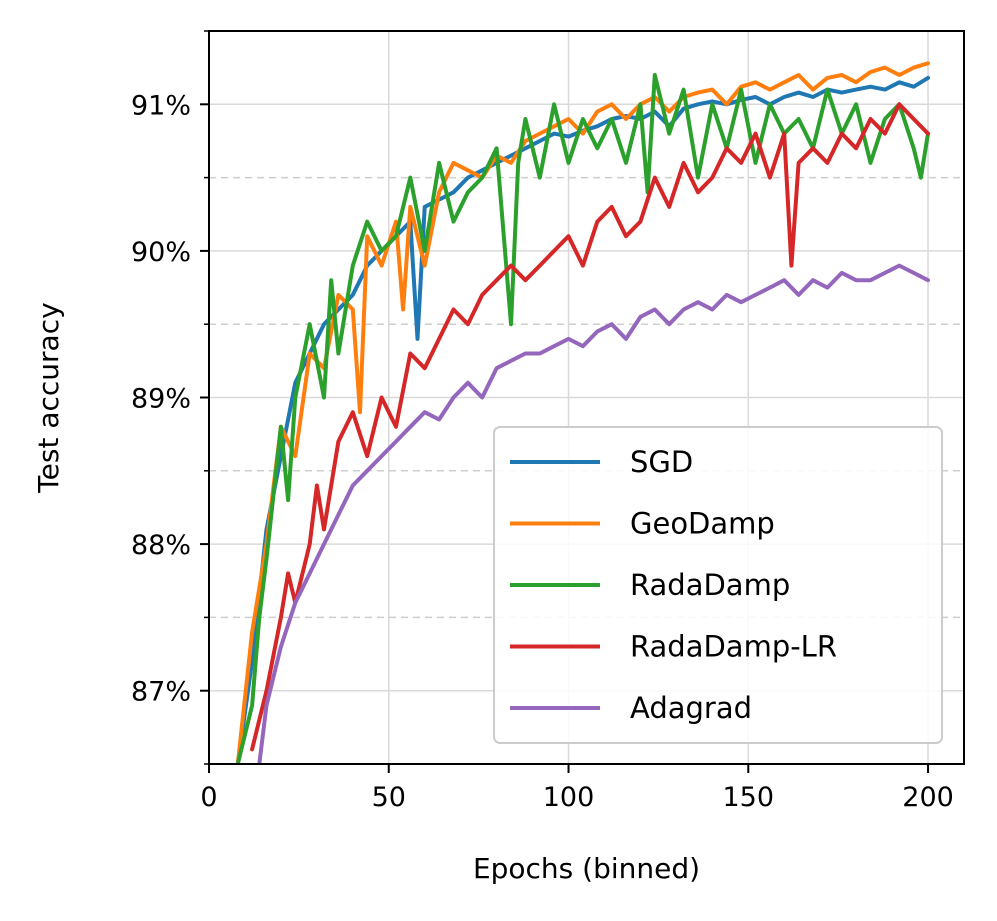 The height and width of the screenshot is (921, 997). I want to click on x-tick-label: 200, so click(928, 797).